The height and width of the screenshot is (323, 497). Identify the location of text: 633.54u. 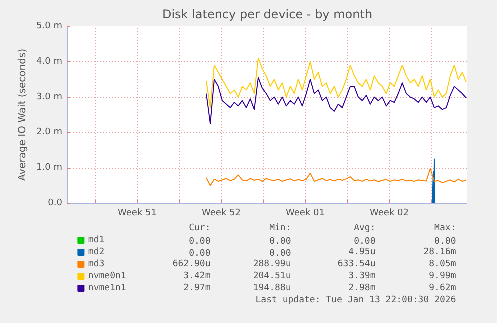
(357, 265).